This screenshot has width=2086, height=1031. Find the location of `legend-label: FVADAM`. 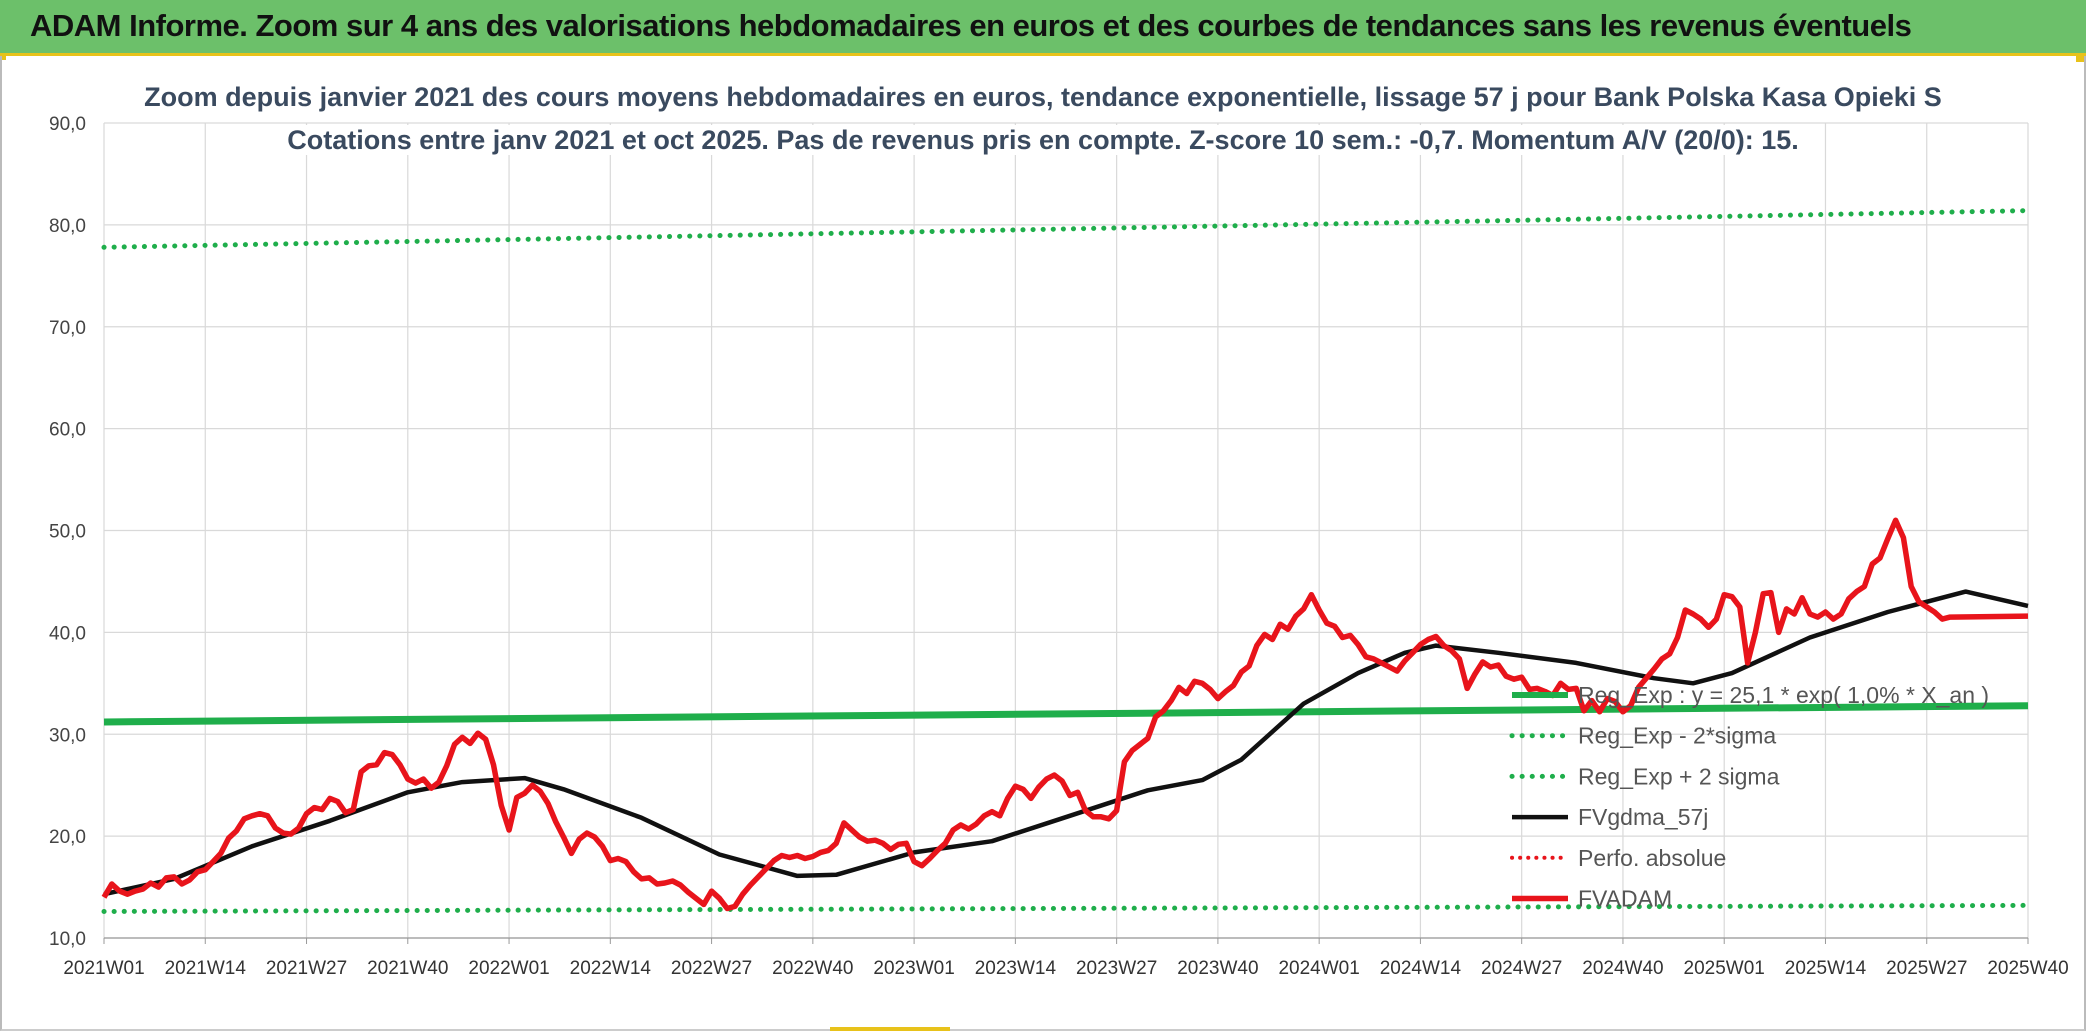

legend-label: FVADAM is located at coordinates (1625, 899).